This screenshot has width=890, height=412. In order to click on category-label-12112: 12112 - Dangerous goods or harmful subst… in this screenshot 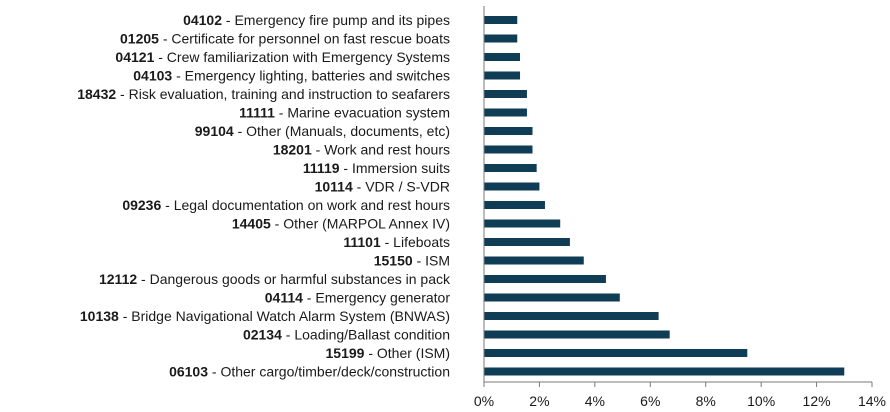, I will do `click(275, 279)`.